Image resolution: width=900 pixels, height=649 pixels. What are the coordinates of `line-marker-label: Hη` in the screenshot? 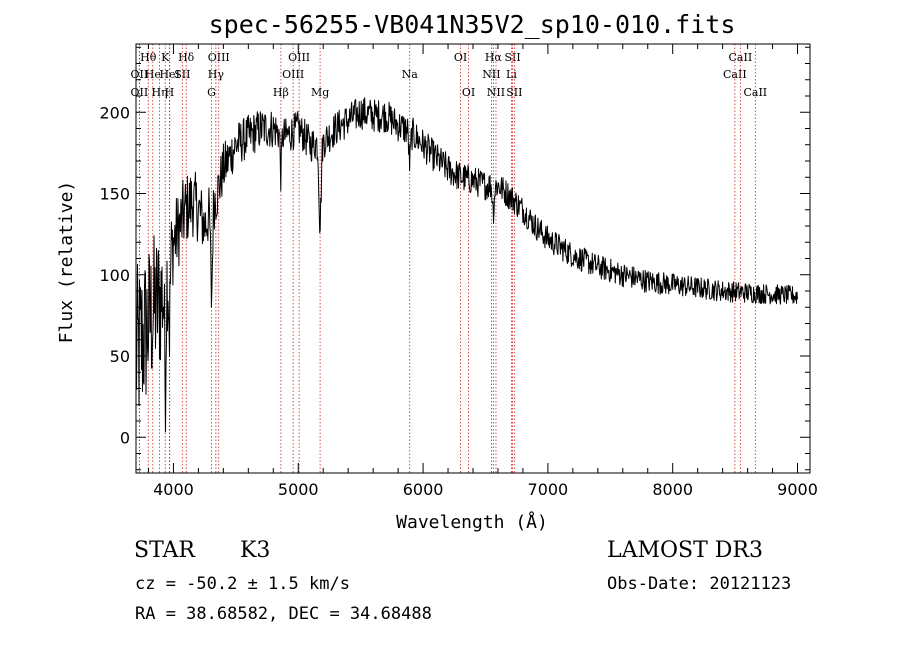 It's located at (159, 92).